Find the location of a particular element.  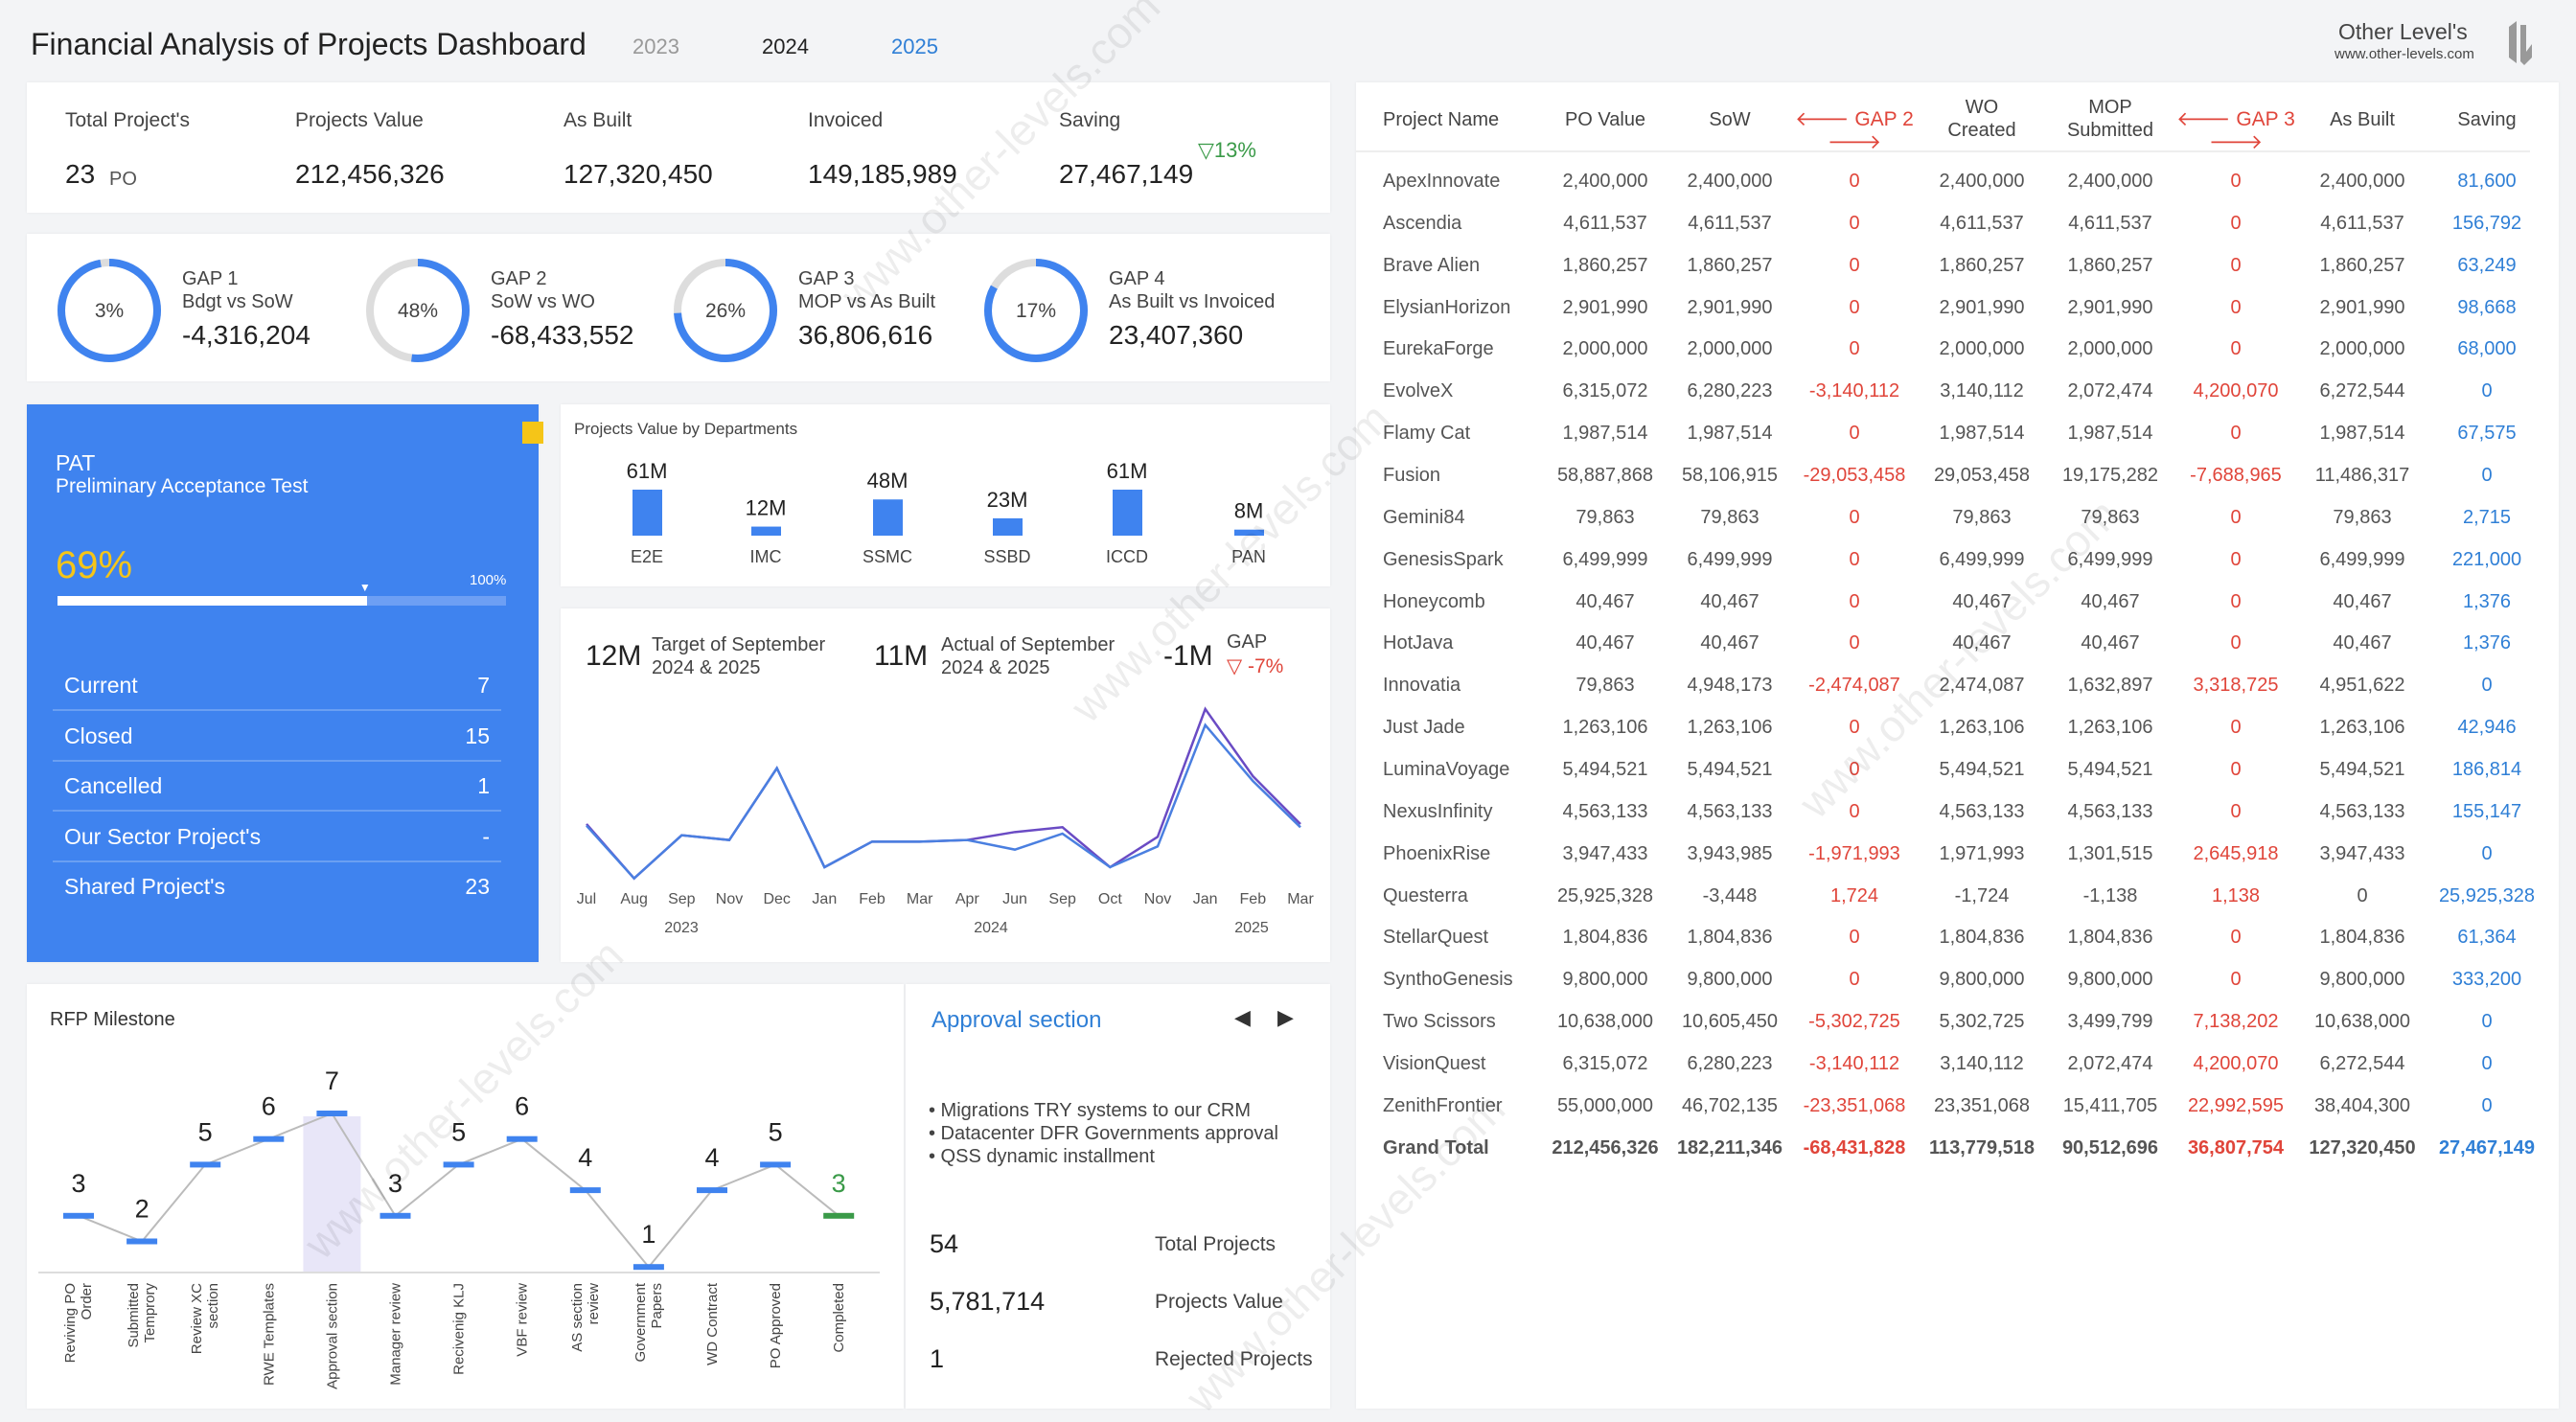

next-arrow-icon: ▶ is located at coordinates (1285, 1017).